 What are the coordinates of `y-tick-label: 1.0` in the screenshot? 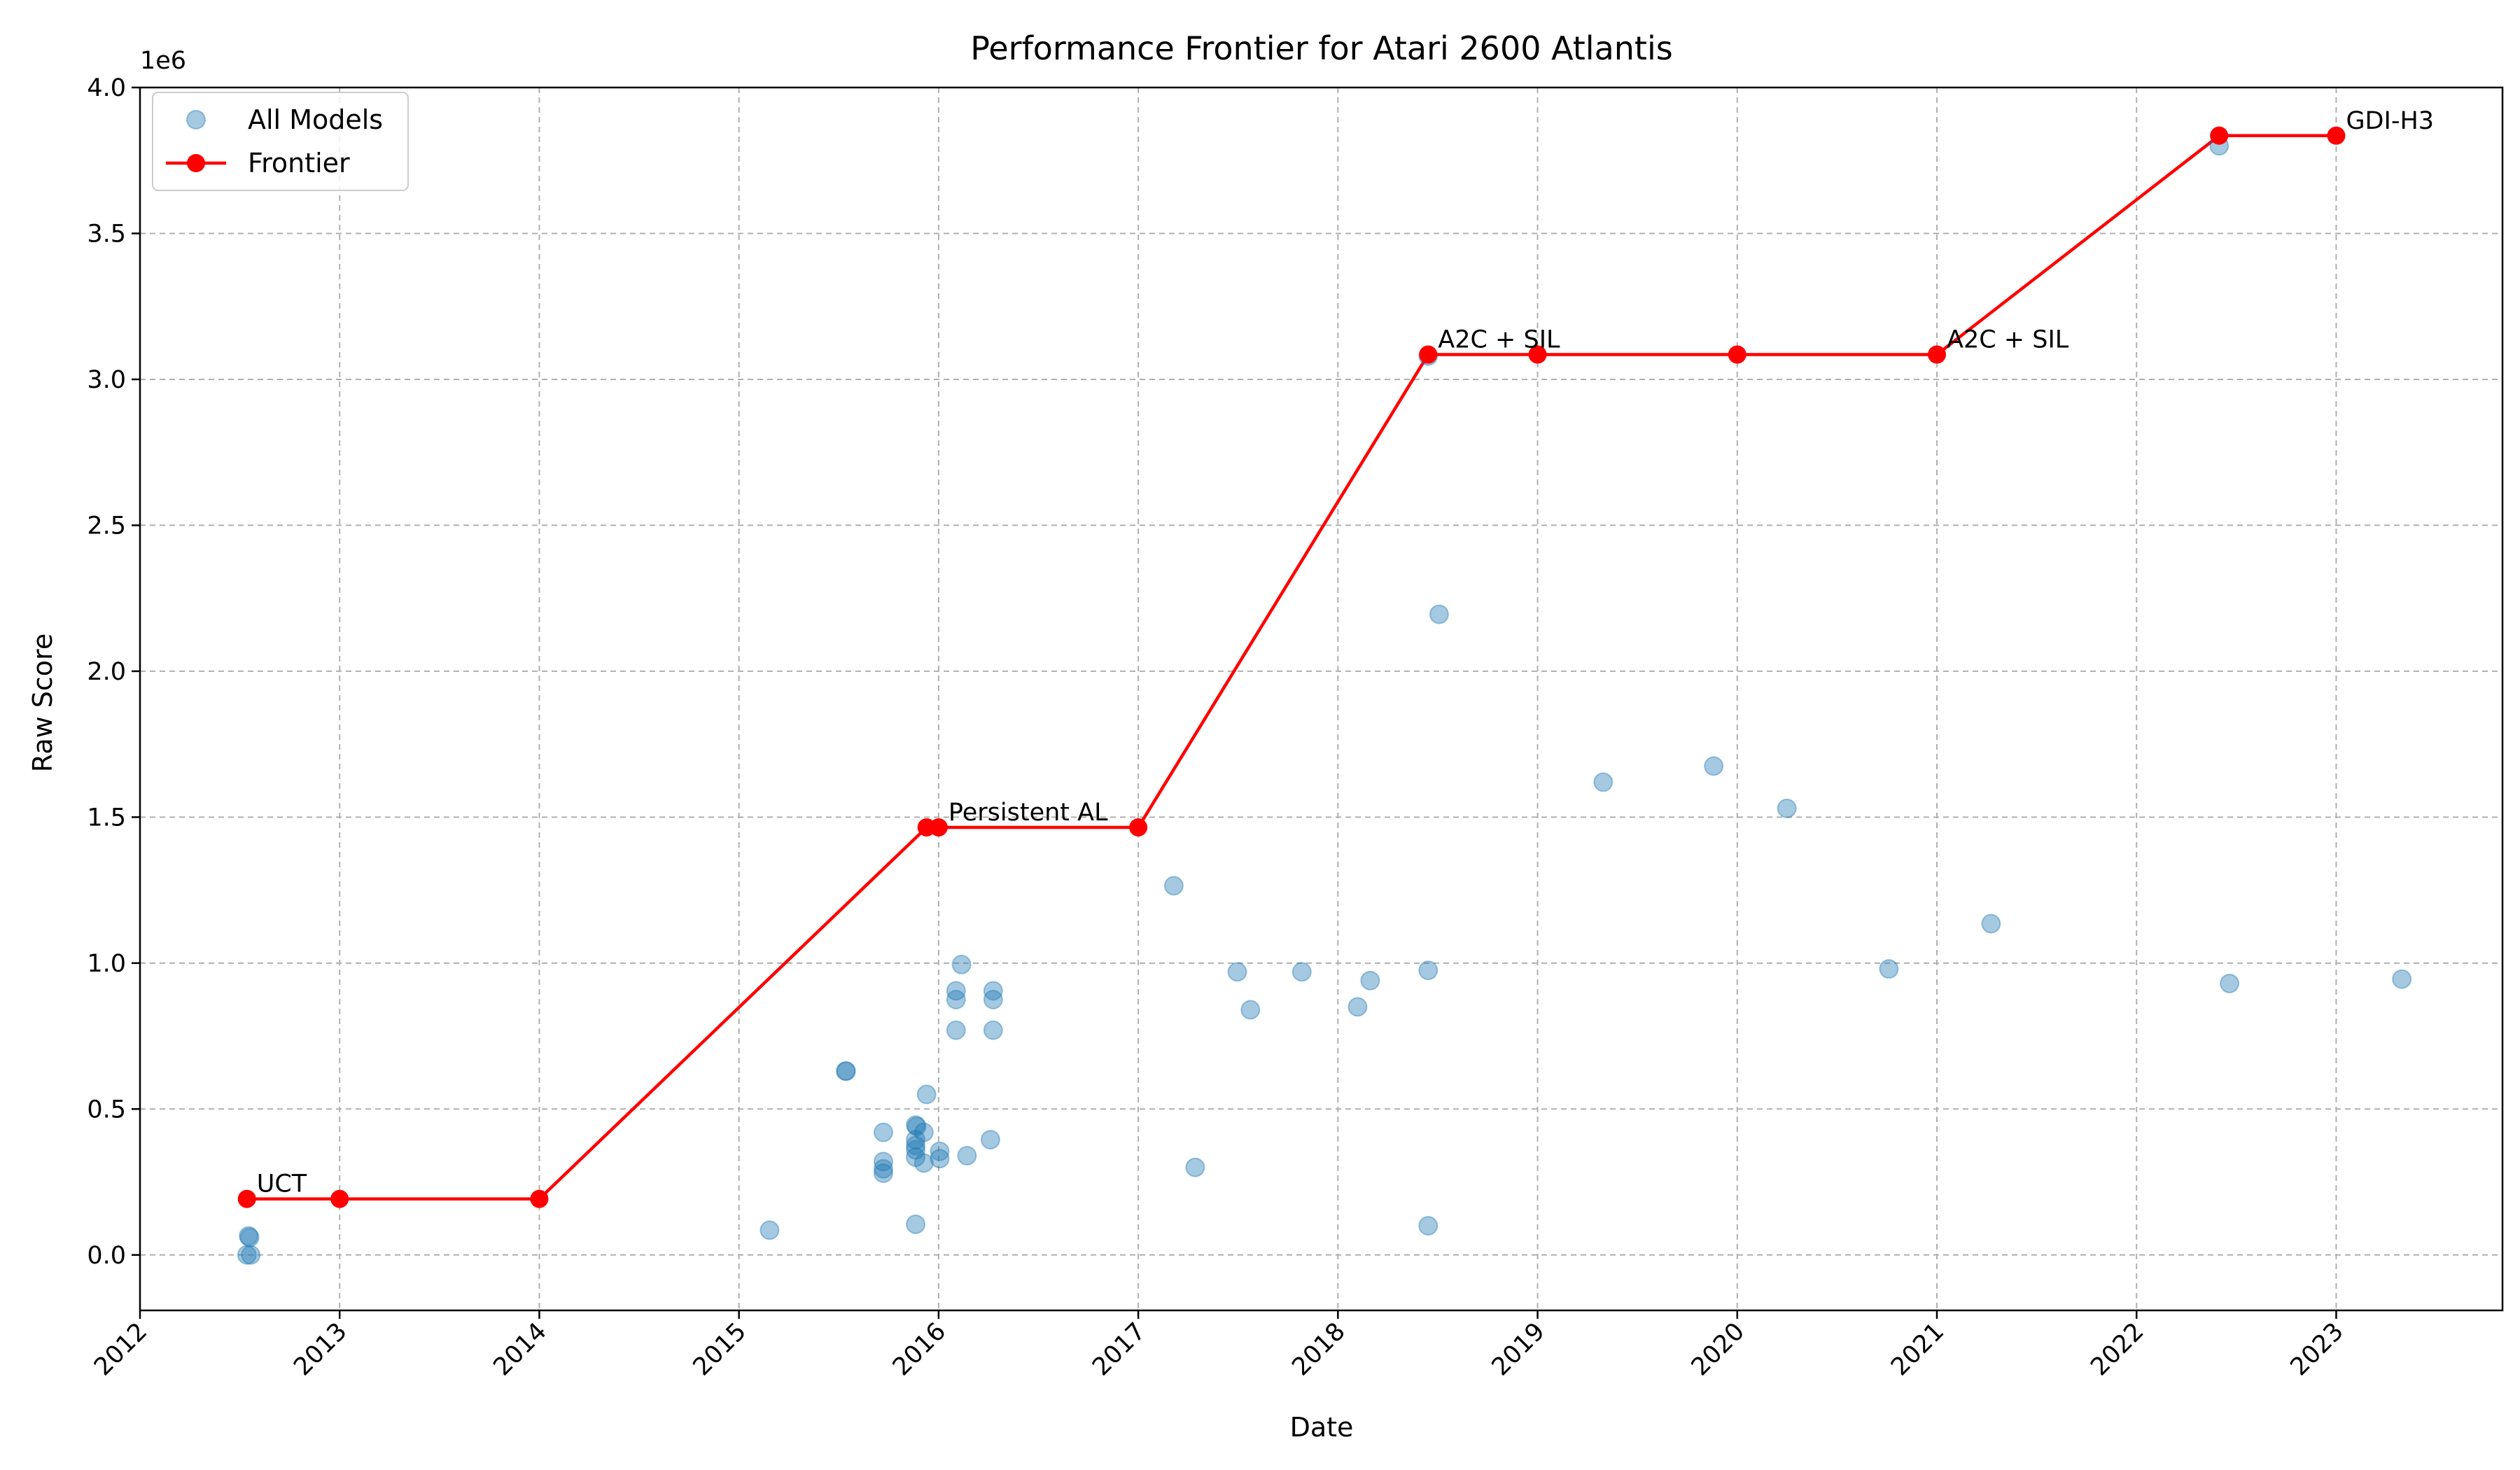 It's located at (106, 964).